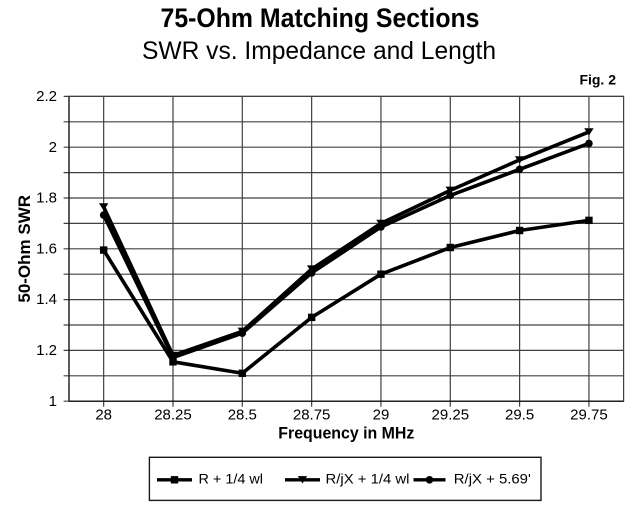  I want to click on svg-text: 29.5, so click(519, 415).